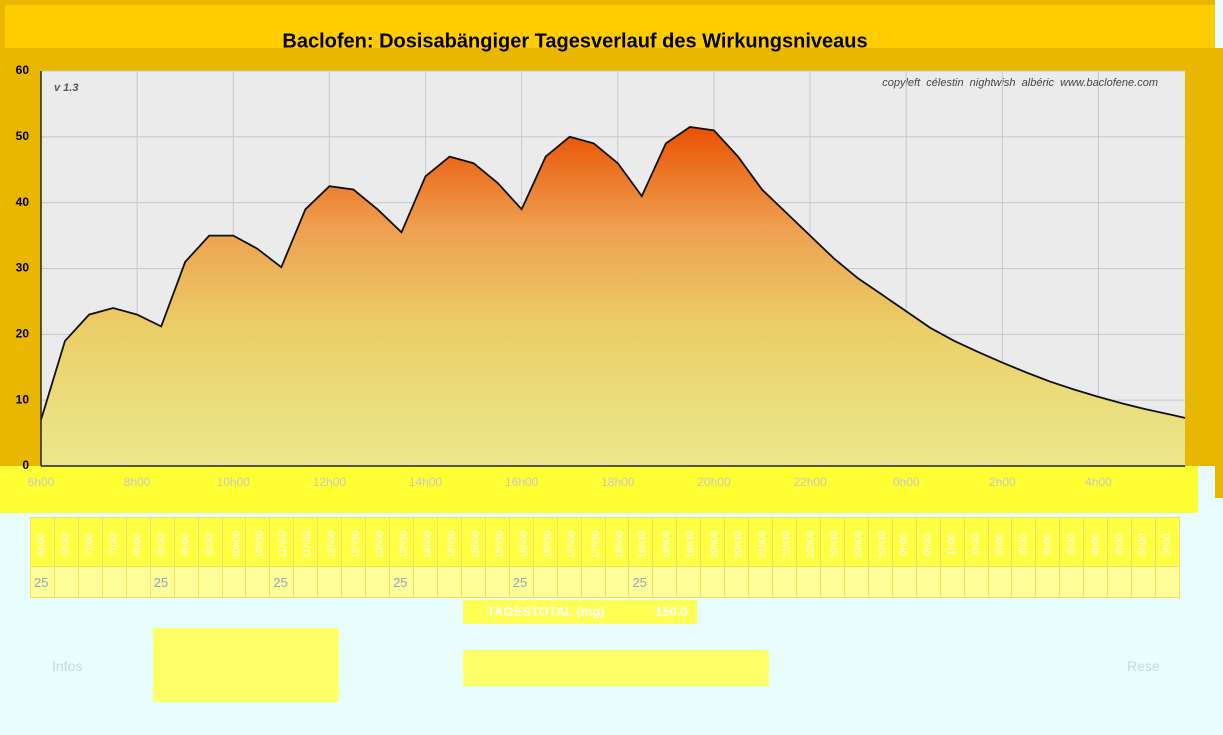  I want to click on header-label: 21h00, so click(763, 544).